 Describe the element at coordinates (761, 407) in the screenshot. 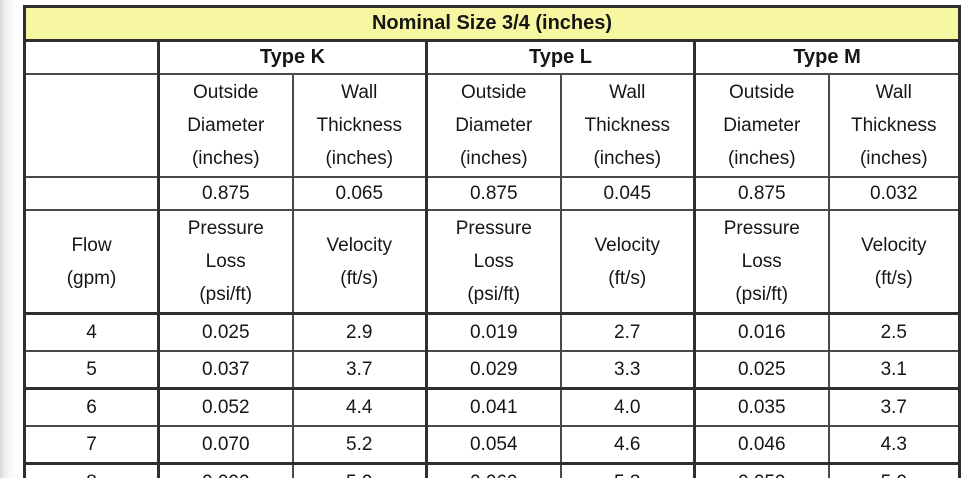

I see `pressure-loss-value: 0.035` at that location.